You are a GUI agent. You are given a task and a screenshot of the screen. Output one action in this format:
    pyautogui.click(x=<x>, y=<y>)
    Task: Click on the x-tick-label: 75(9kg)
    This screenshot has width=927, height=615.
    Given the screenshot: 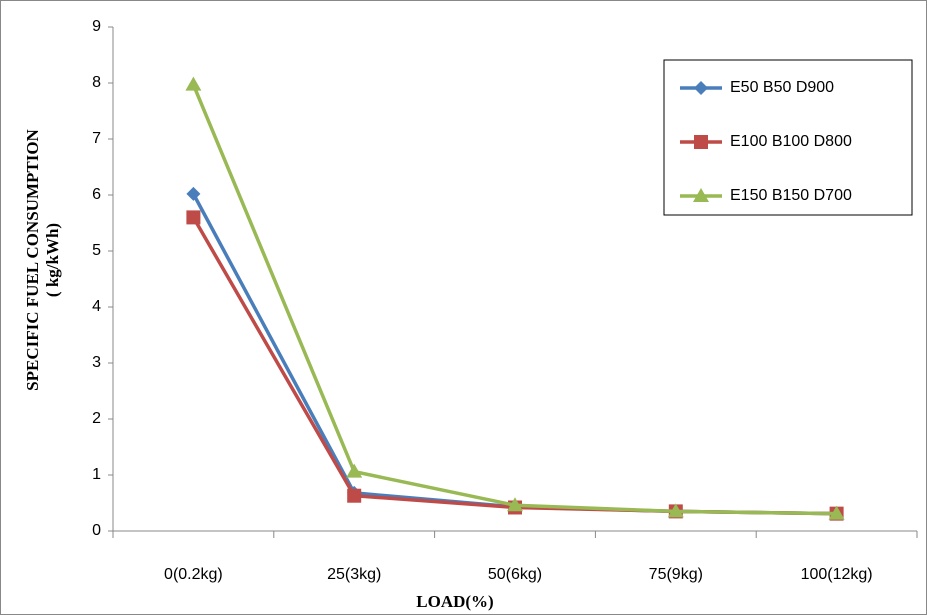 What is the action you would take?
    pyautogui.click(x=676, y=574)
    